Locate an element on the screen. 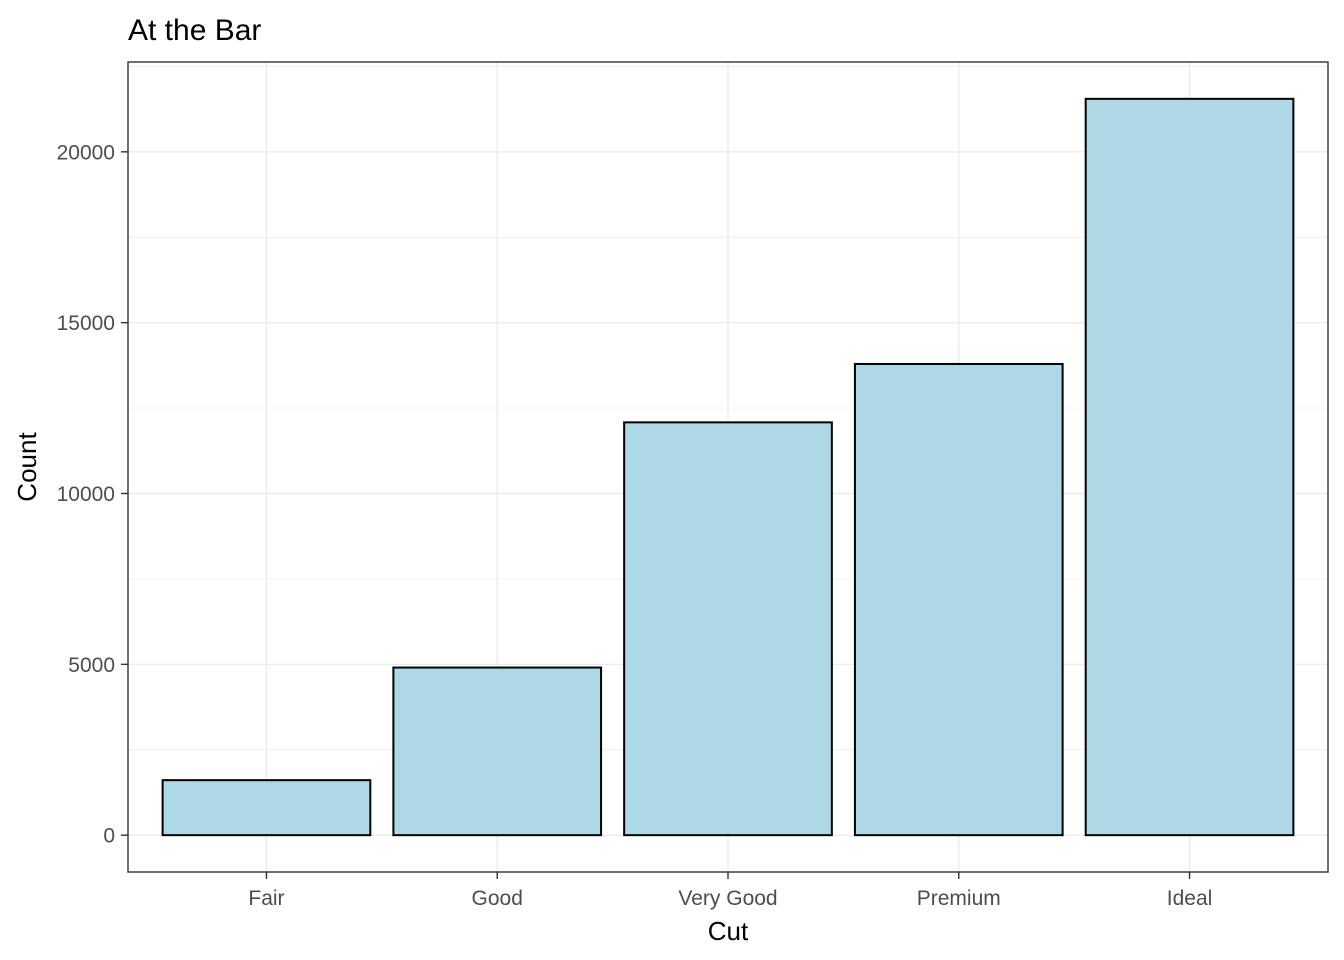 This screenshot has height=960, width=1344. y-tick-label: 15000 is located at coordinates (86, 323).